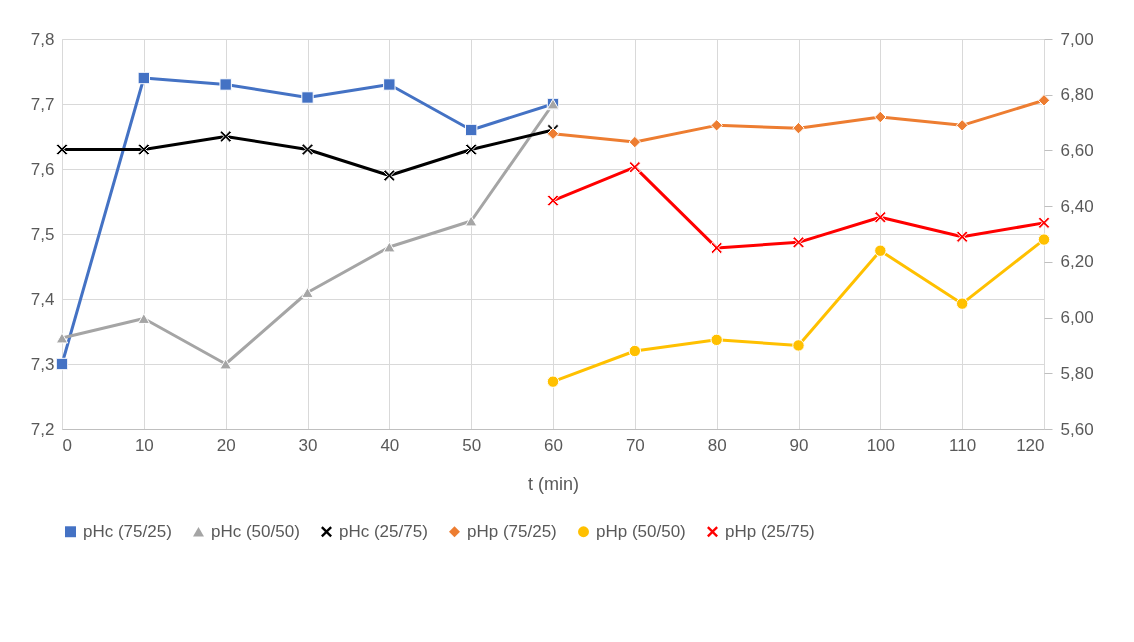 The height and width of the screenshot is (642, 1134). What do you see at coordinates (42, 429) in the screenshot?
I see `y-tick-label: 7,2` at bounding box center [42, 429].